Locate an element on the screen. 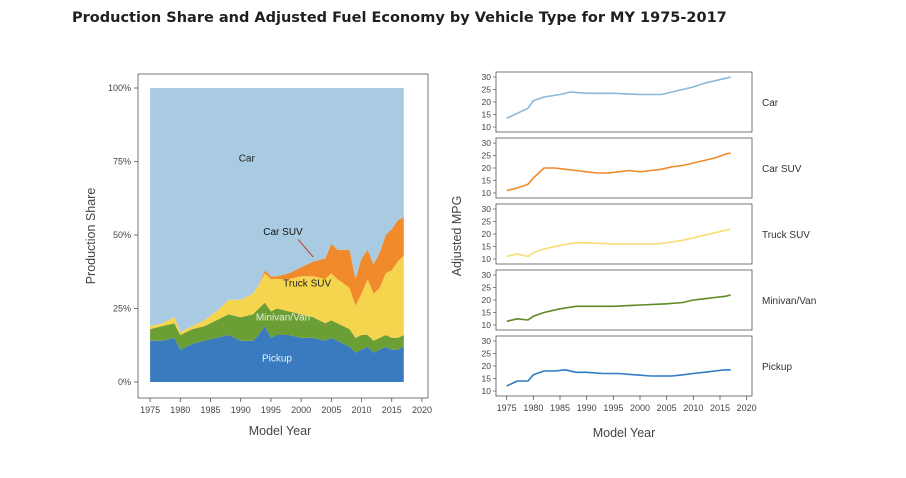 This screenshot has width=906, height=478. area-pickup is located at coordinates (277, 354).